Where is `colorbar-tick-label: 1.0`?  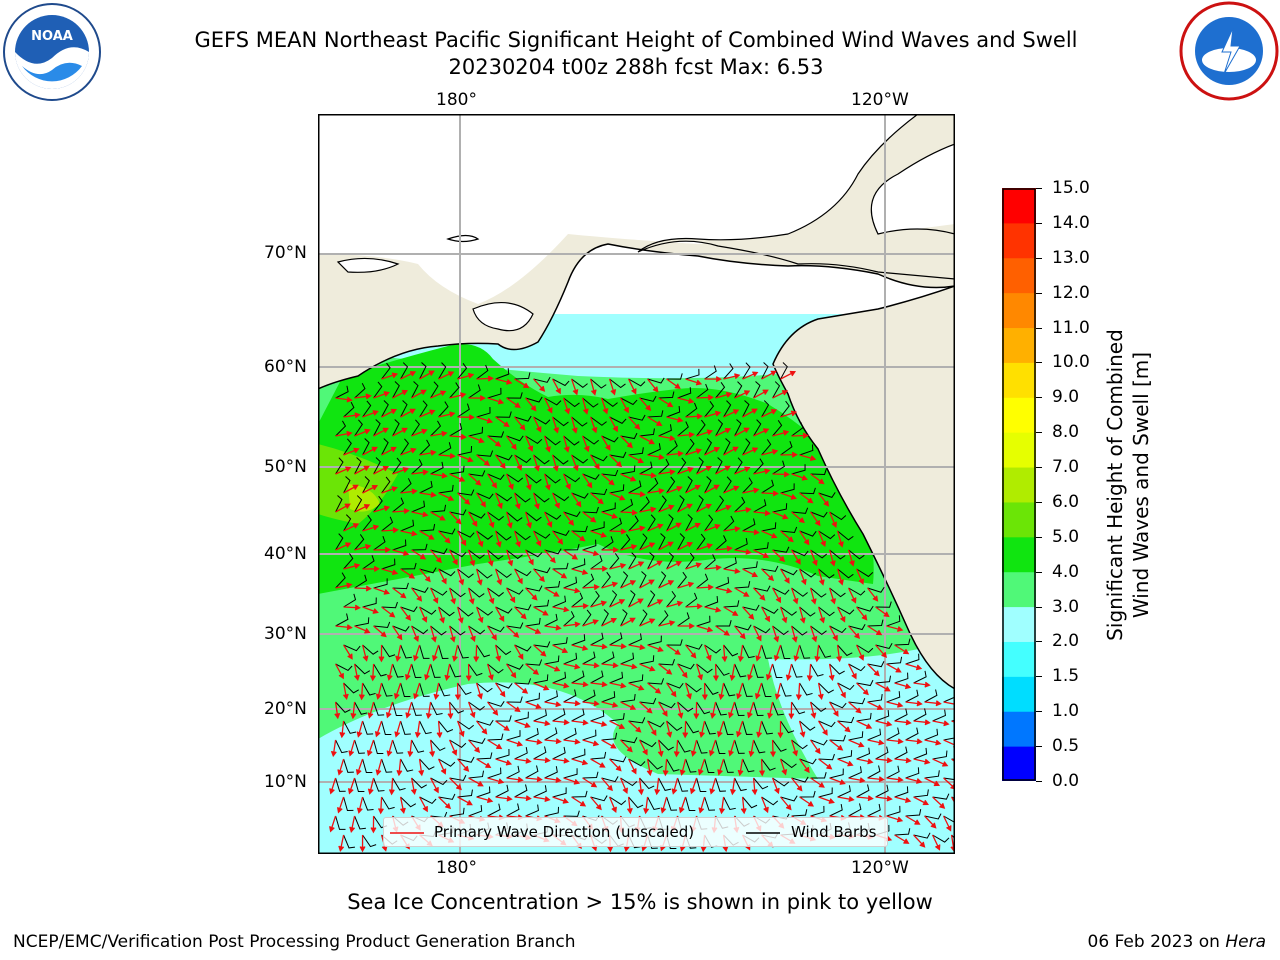 colorbar-tick-label: 1.0 is located at coordinates (1066, 711).